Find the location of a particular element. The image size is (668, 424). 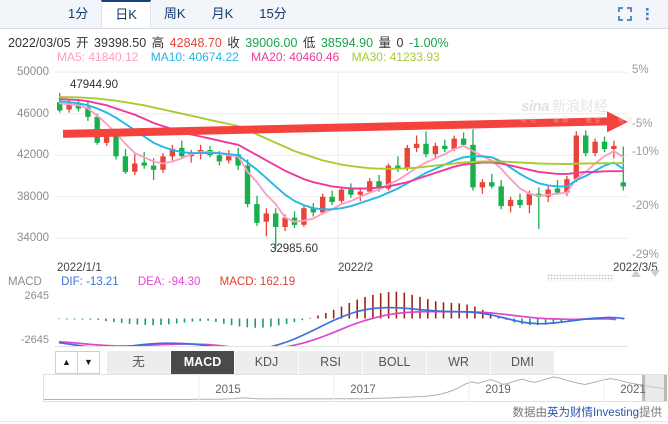

macd-dea-value: DEA: -94.30 is located at coordinates (169, 282).